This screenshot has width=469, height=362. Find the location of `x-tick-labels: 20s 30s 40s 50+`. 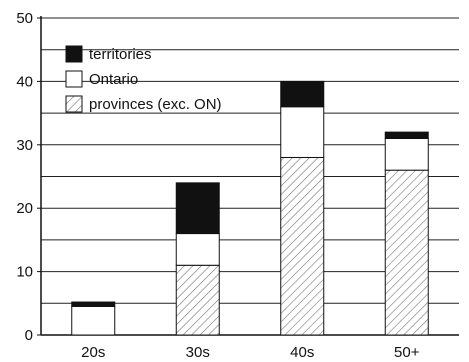

x-tick-labels: 20s 30s 40s 50+ is located at coordinates (250, 352).